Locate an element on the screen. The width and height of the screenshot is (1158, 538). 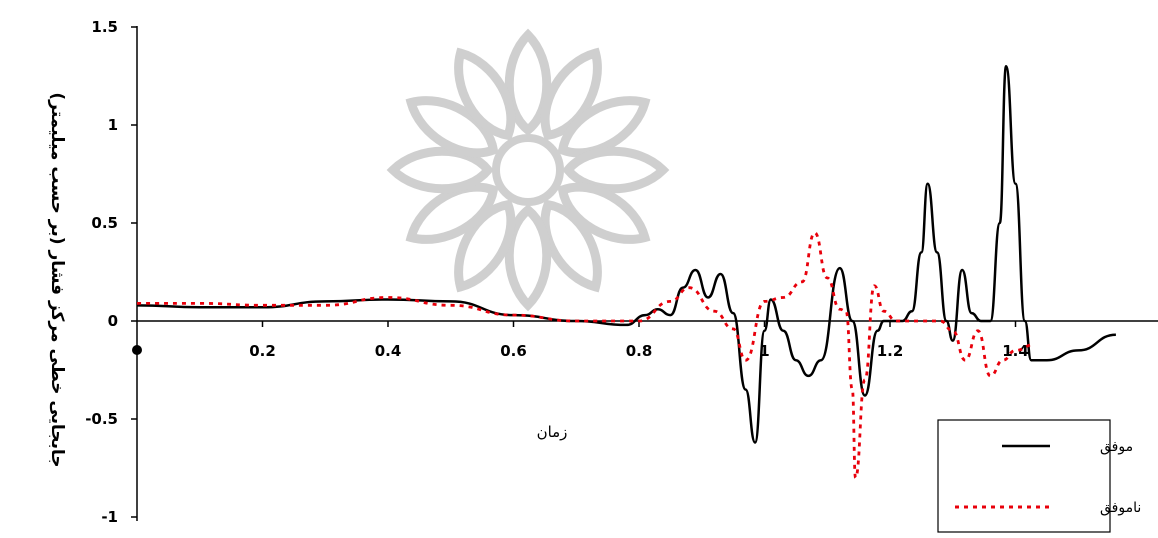
y-ticks: 1.5 1 0.5 0 -0.5 -1 is located at coordinates (111, 272).